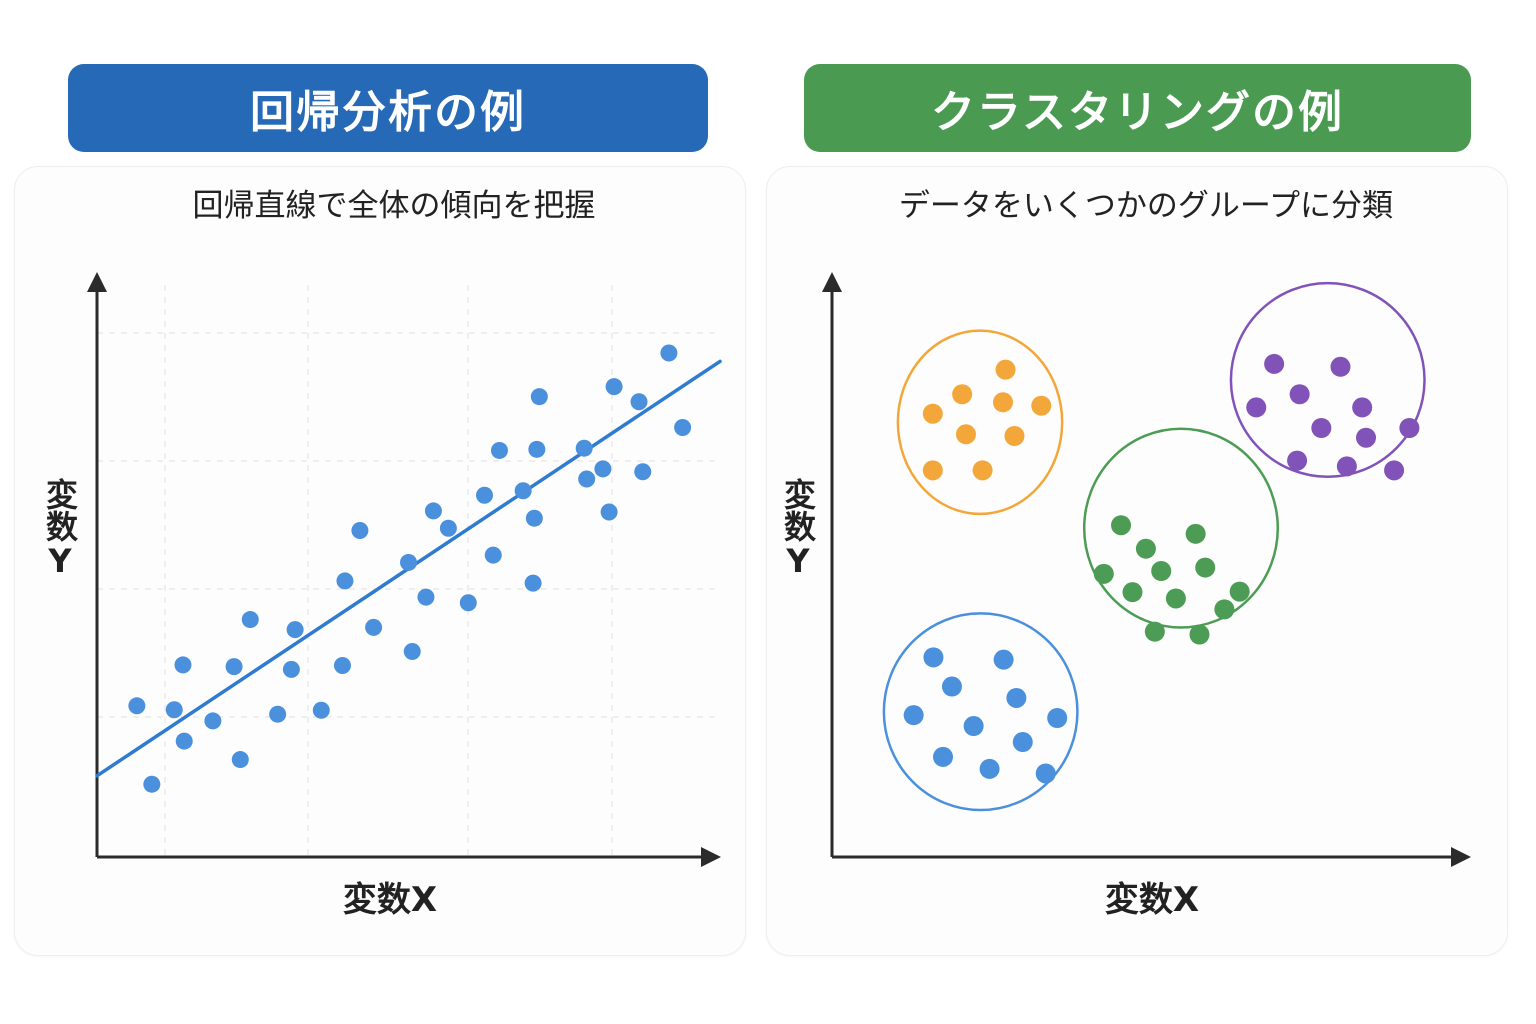 Image resolution: width=1536 pixels, height=1024 pixels. Describe the element at coordinates (711, 857) in the screenshot. I see `regression-x-axis-arrow-icon` at that location.